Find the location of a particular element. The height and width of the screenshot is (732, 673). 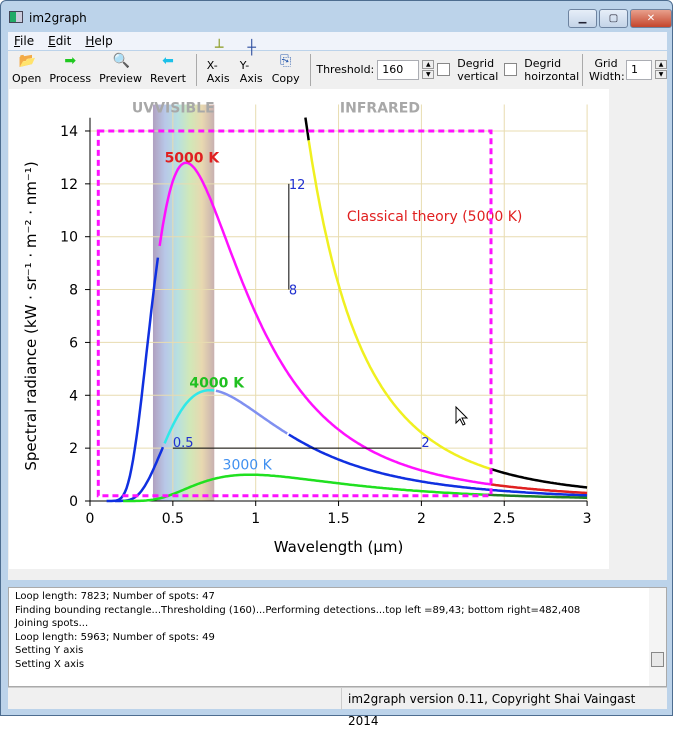

y-axis-icon: ┼ is located at coordinates (251, 48).